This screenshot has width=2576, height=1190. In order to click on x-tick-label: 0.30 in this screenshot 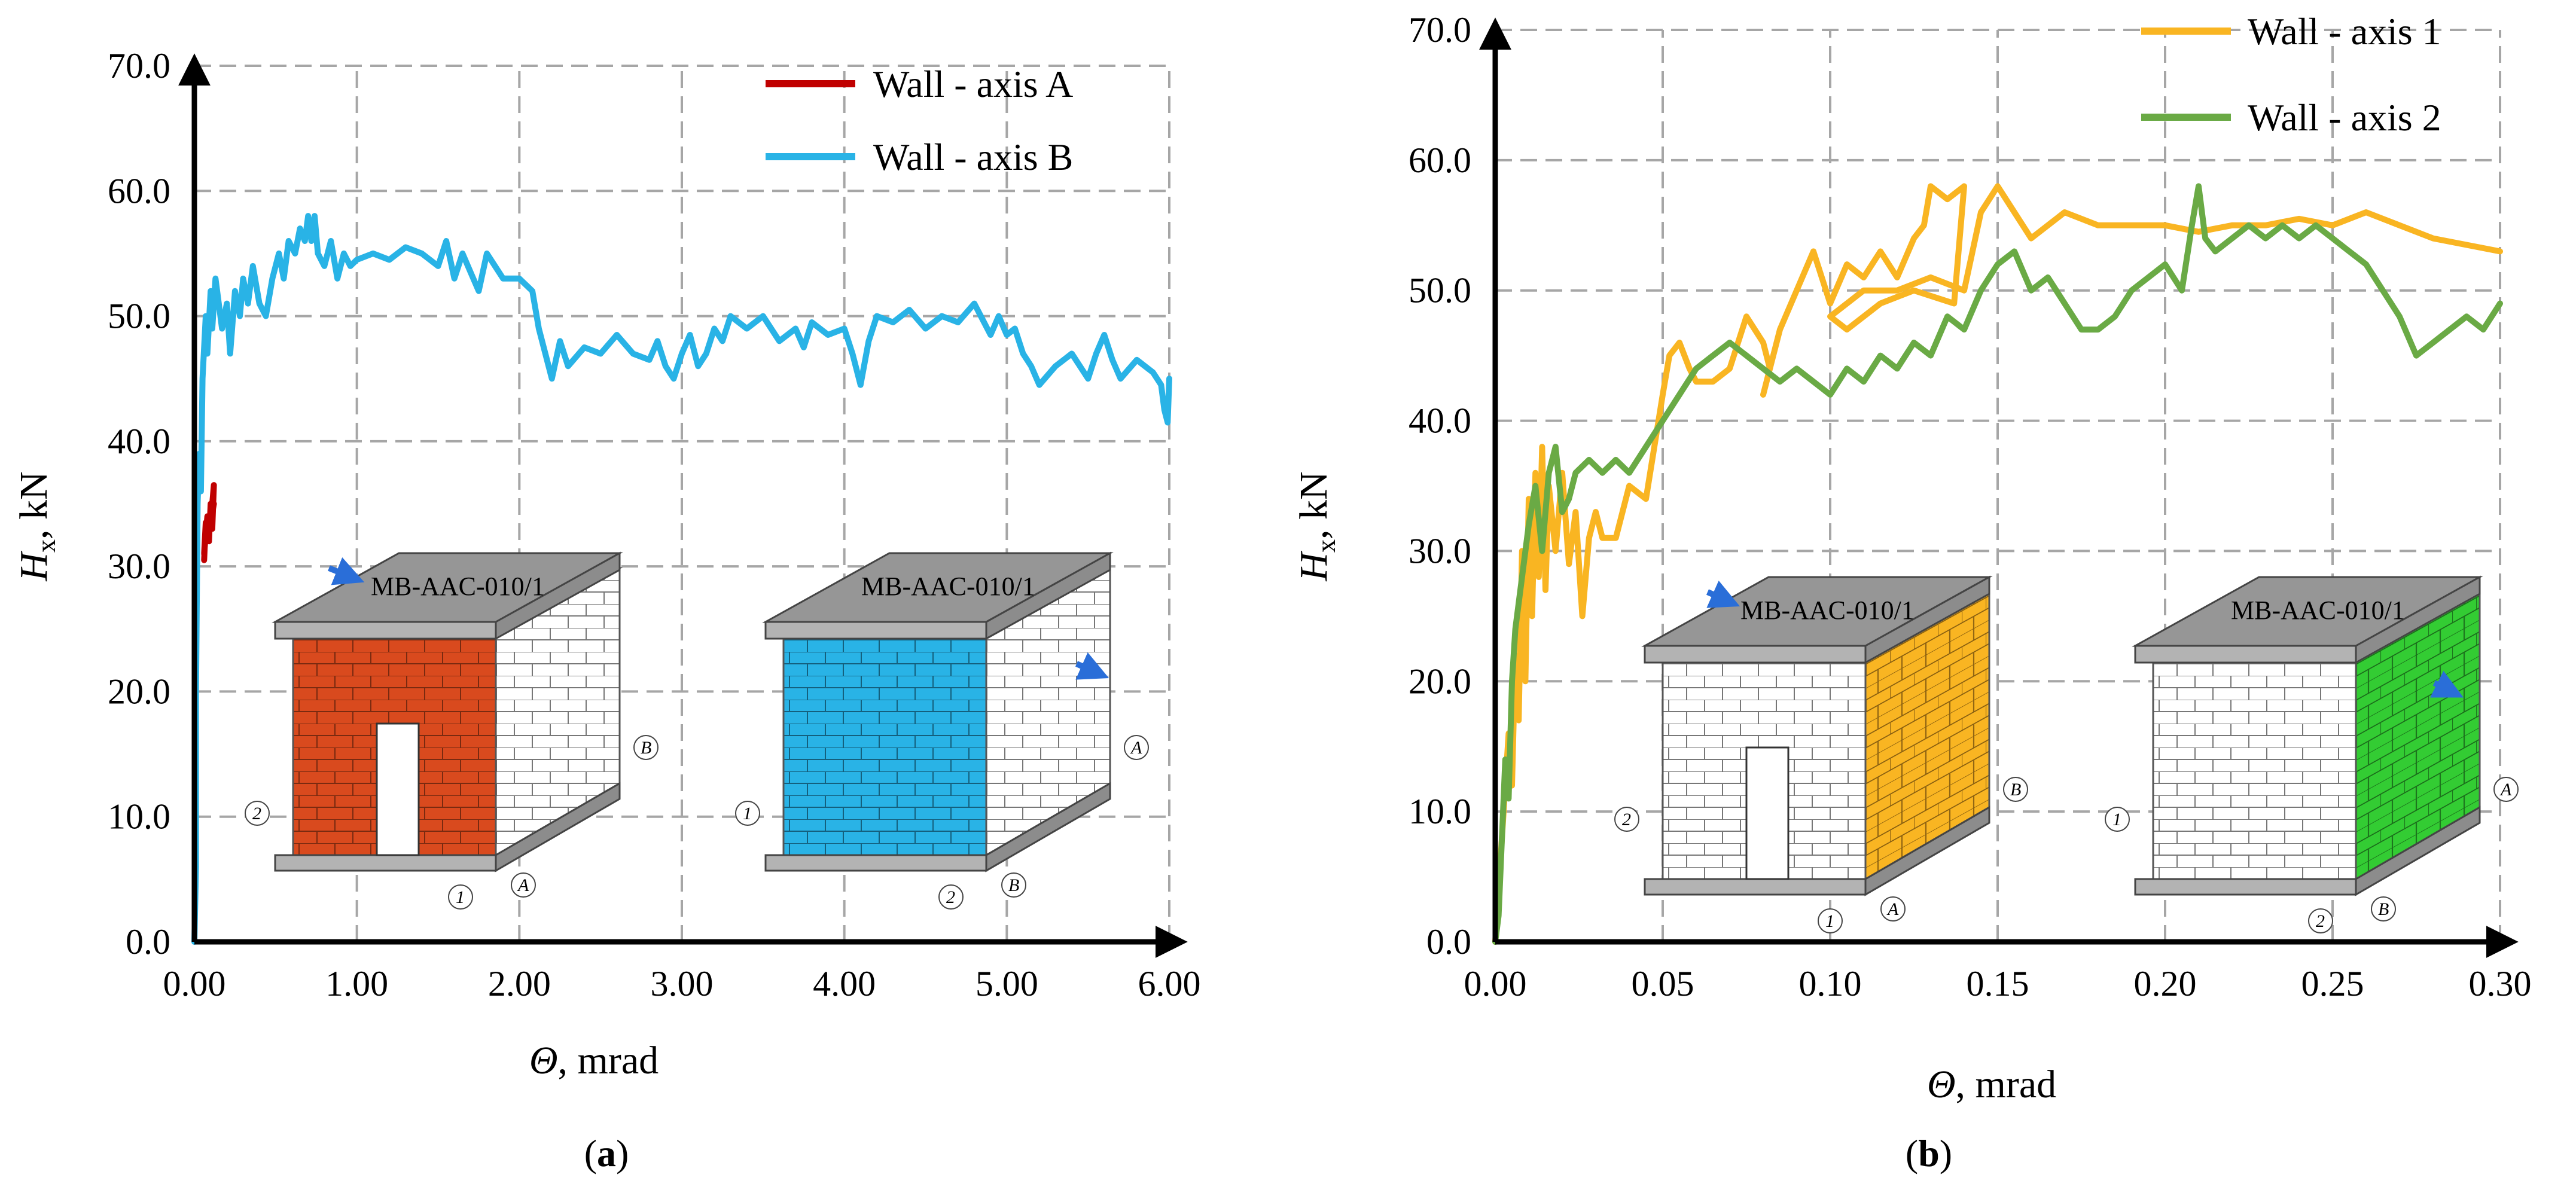, I will do `click(2500, 984)`.